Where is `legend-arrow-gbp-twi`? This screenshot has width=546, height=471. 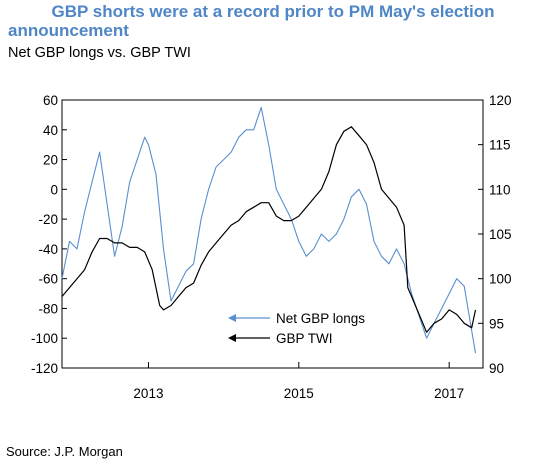
legend-arrow-gbp-twi is located at coordinates (232, 338).